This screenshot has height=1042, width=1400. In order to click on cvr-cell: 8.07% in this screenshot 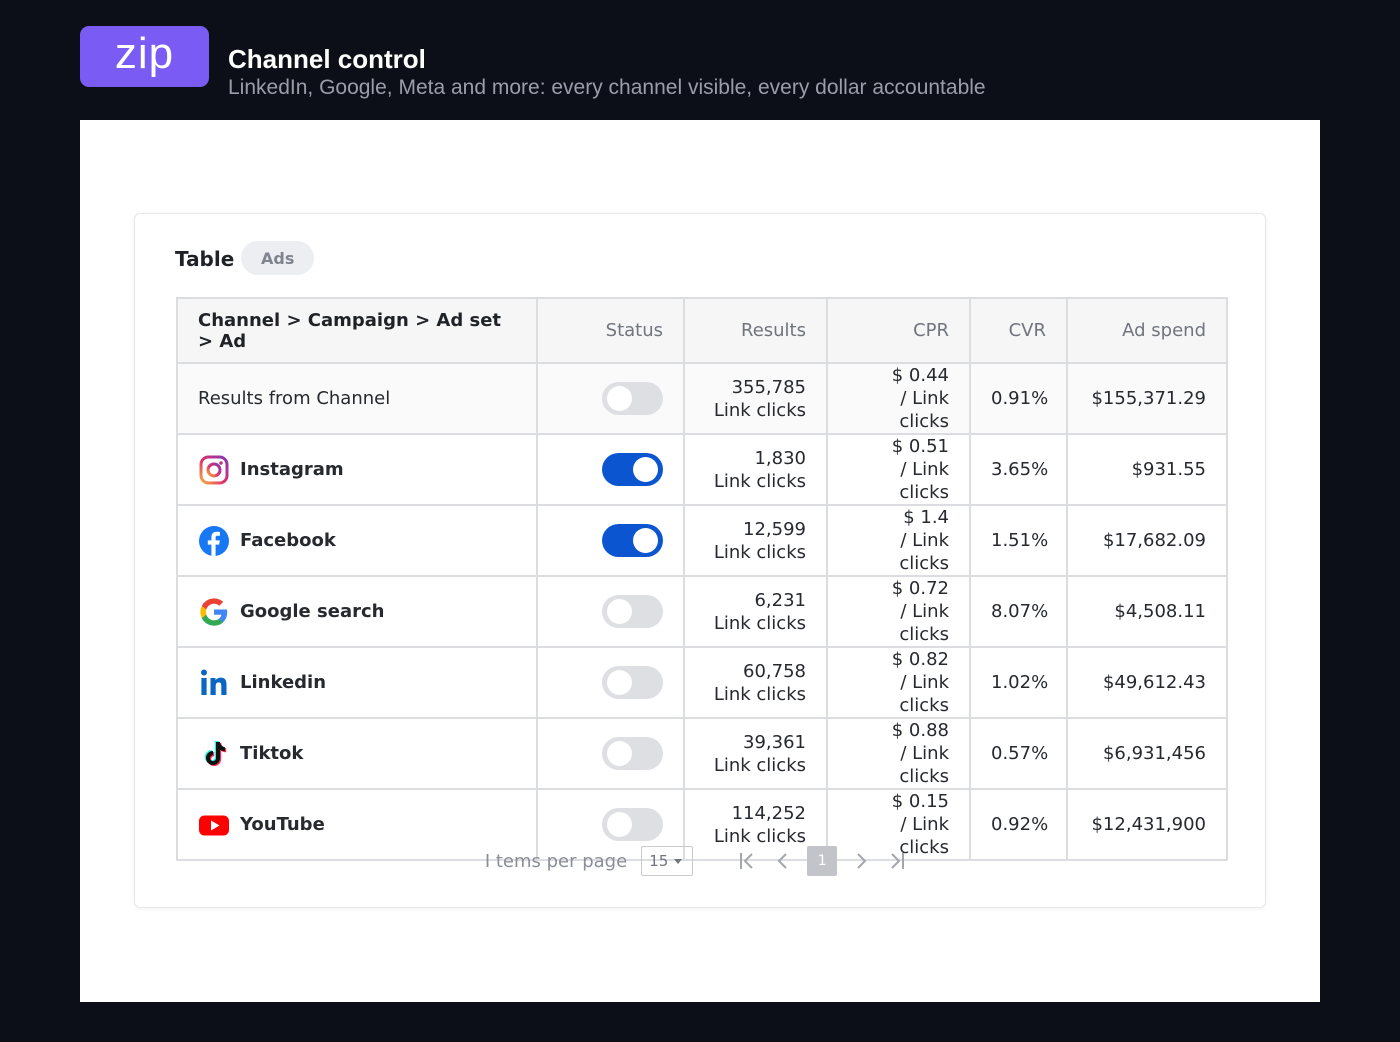, I will do `click(1018, 611)`.